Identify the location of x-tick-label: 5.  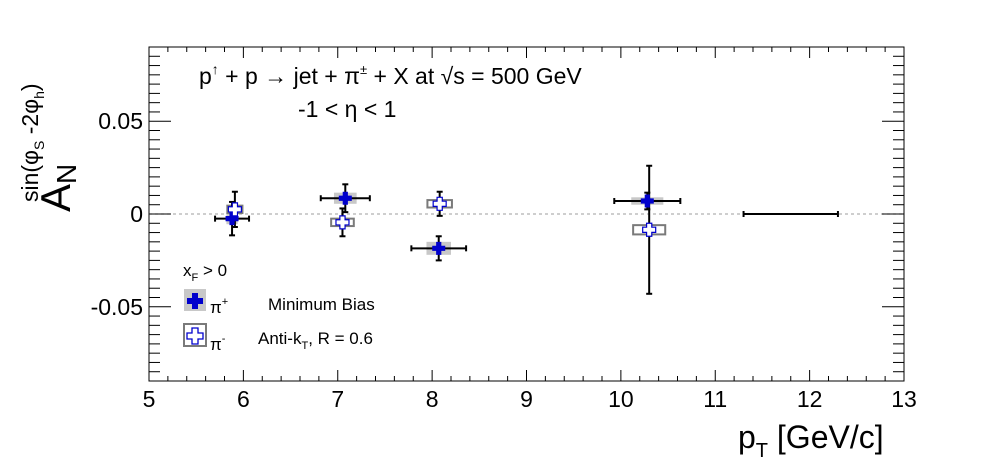
(149, 399).